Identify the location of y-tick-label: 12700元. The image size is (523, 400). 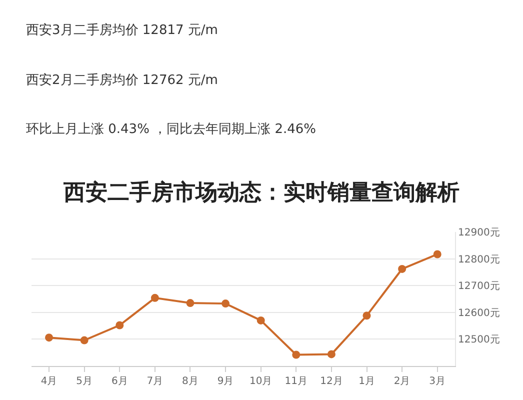
(479, 286).